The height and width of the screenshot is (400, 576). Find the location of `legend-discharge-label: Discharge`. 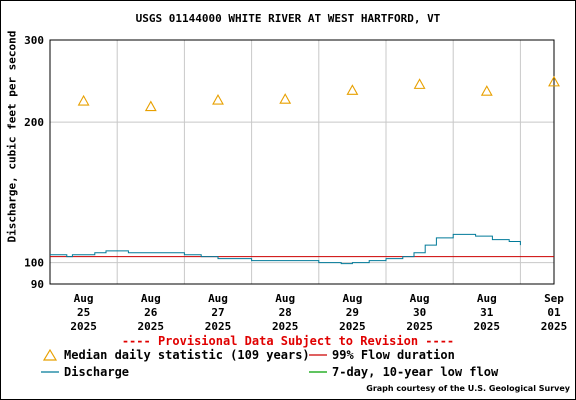

legend-discharge-label: Discharge is located at coordinates (97, 372).